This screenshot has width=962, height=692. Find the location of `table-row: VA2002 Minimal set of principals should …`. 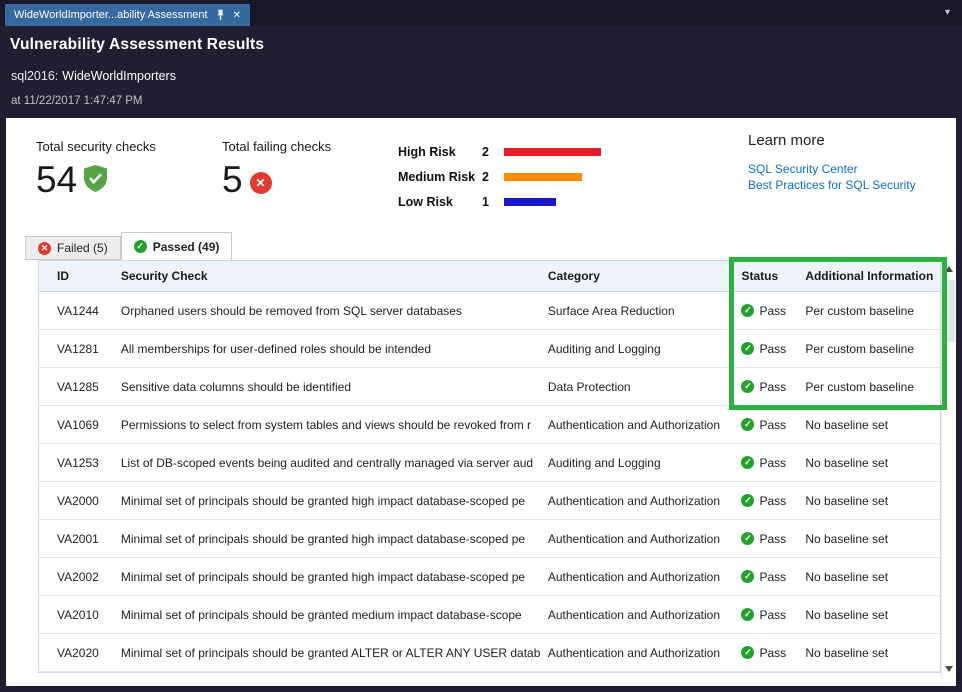

table-row: VA2002 Minimal set of principals should … is located at coordinates (489, 577).